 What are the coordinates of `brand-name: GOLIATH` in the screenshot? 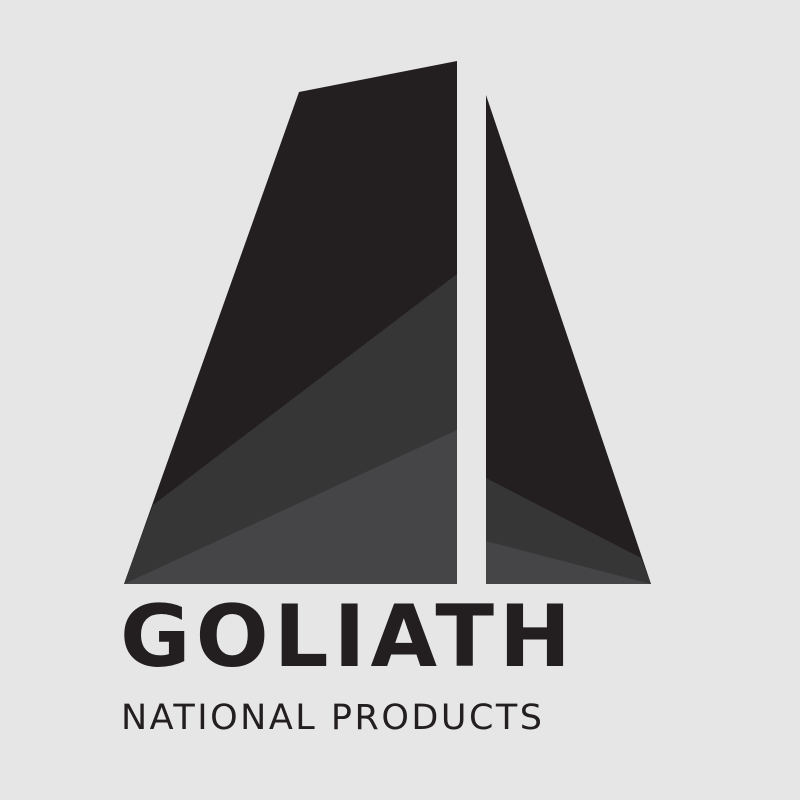 It's located at (348, 637).